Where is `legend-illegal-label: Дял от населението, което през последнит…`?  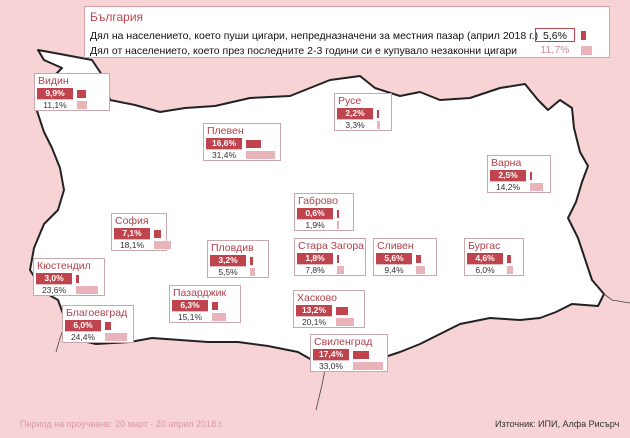
legend-illegal-label: Дял от населението, което през последнит… is located at coordinates (304, 51).